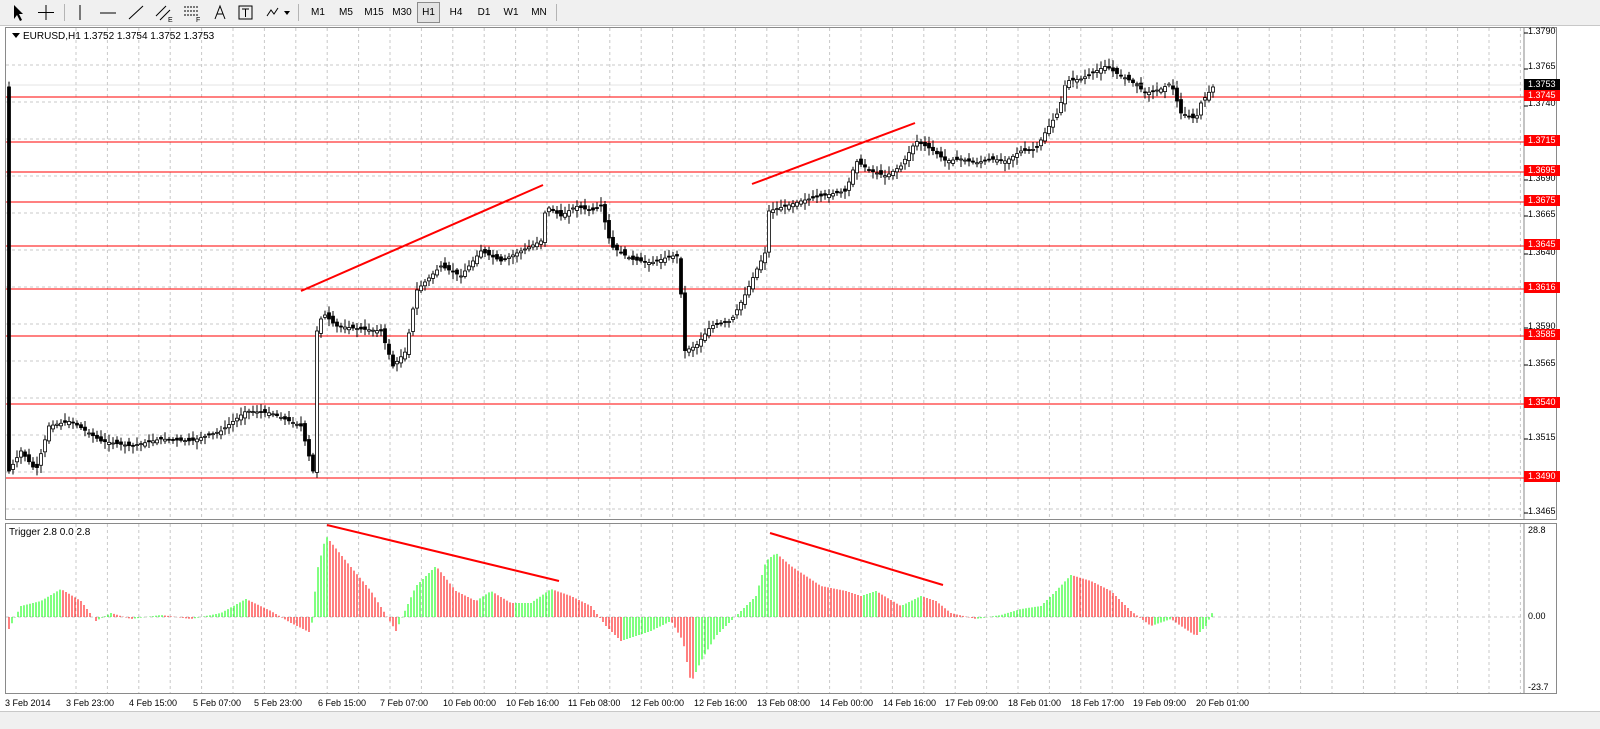 The height and width of the screenshot is (729, 1600). I want to click on timeframe-d1-button: D1, so click(484, 12).